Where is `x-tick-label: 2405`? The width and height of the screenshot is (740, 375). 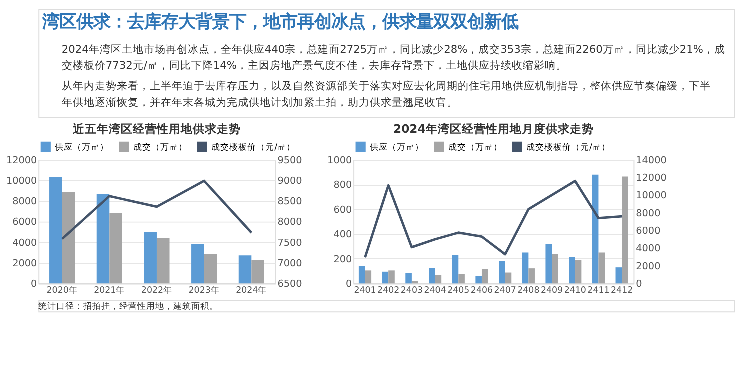
x-tick-label: 2405 is located at coordinates (459, 291).